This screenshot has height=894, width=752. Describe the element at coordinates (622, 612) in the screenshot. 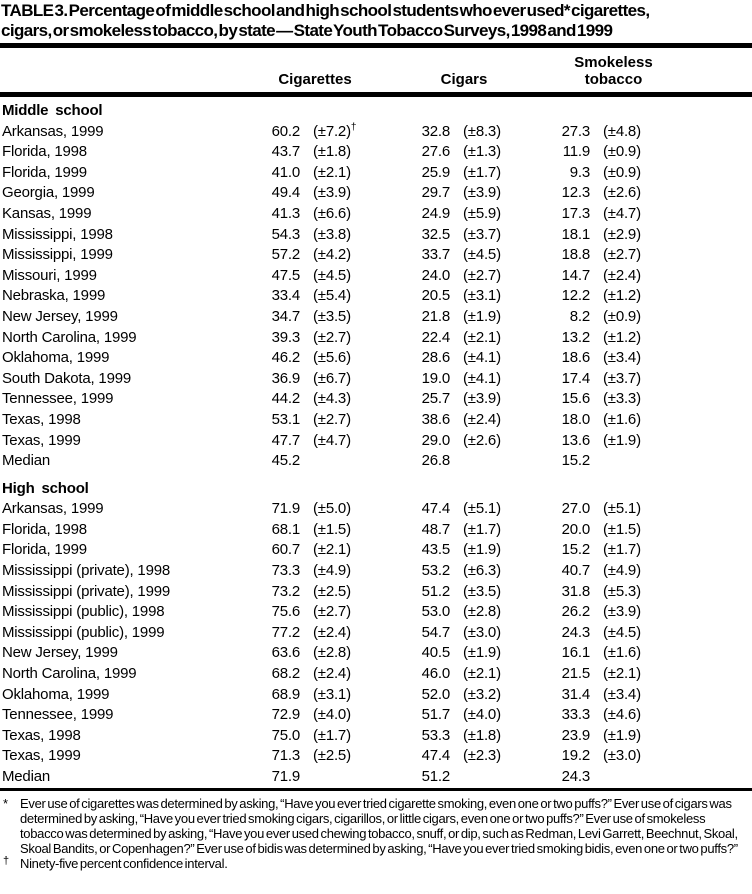

I see `smokeless-ci-text: (±3.9)` at that location.